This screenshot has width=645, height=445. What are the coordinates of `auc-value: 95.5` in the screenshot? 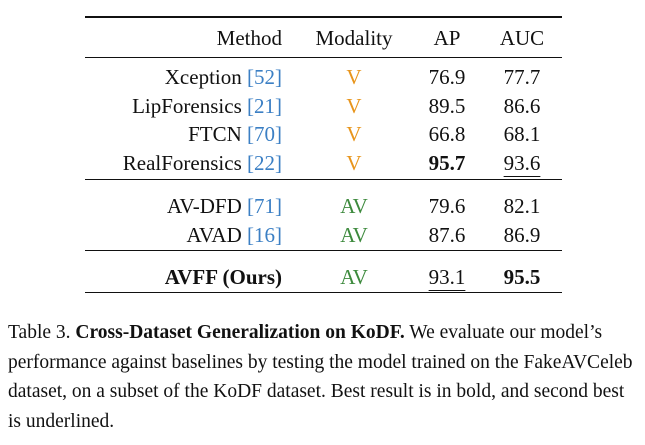 It's located at (522, 277).